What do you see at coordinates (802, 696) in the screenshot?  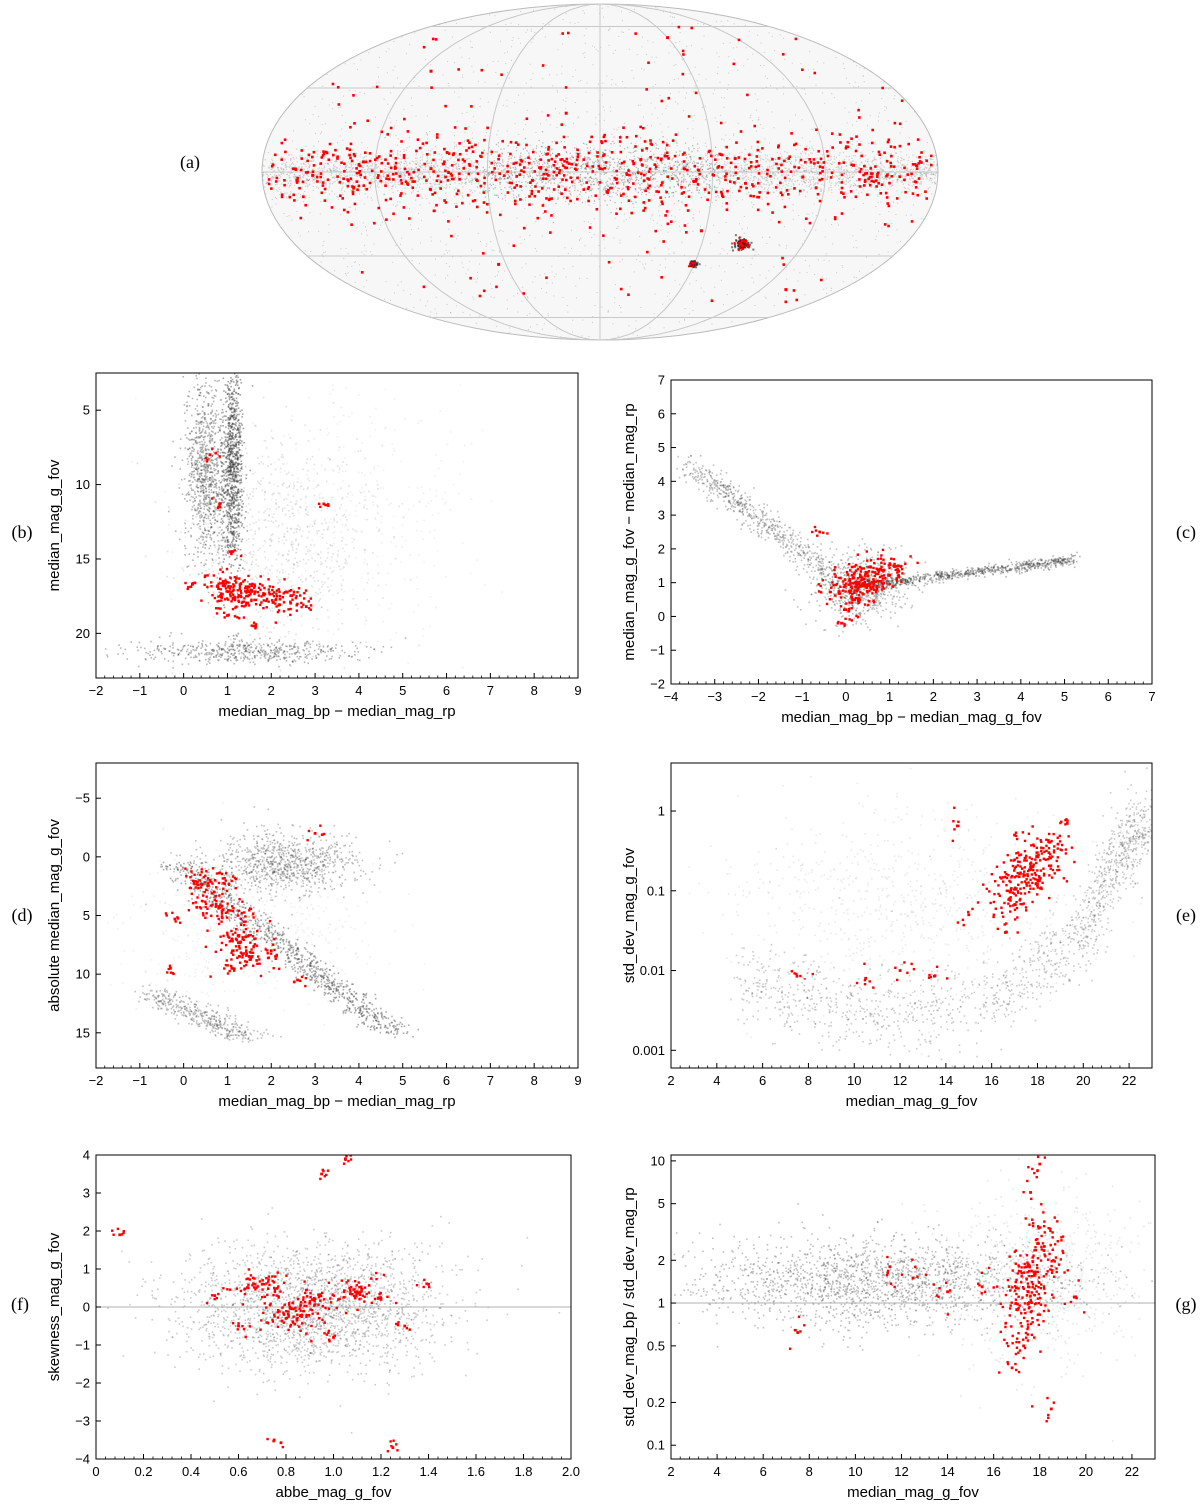 I see `x-tick-label: −1` at bounding box center [802, 696].